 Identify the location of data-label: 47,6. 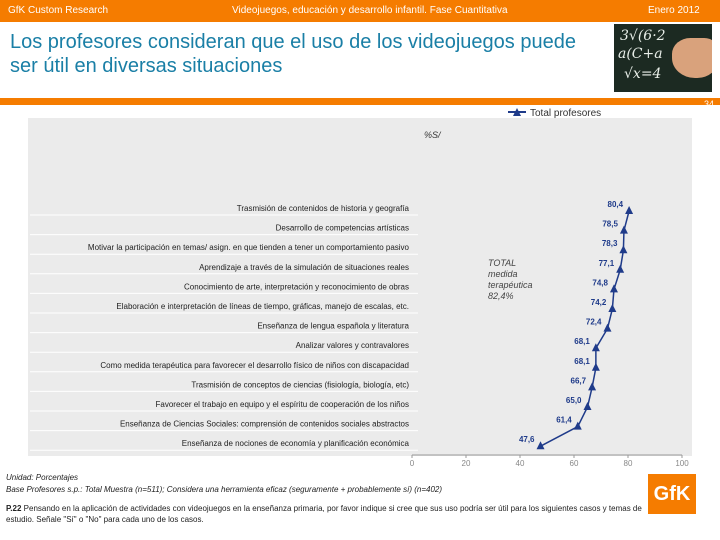
(527, 439).